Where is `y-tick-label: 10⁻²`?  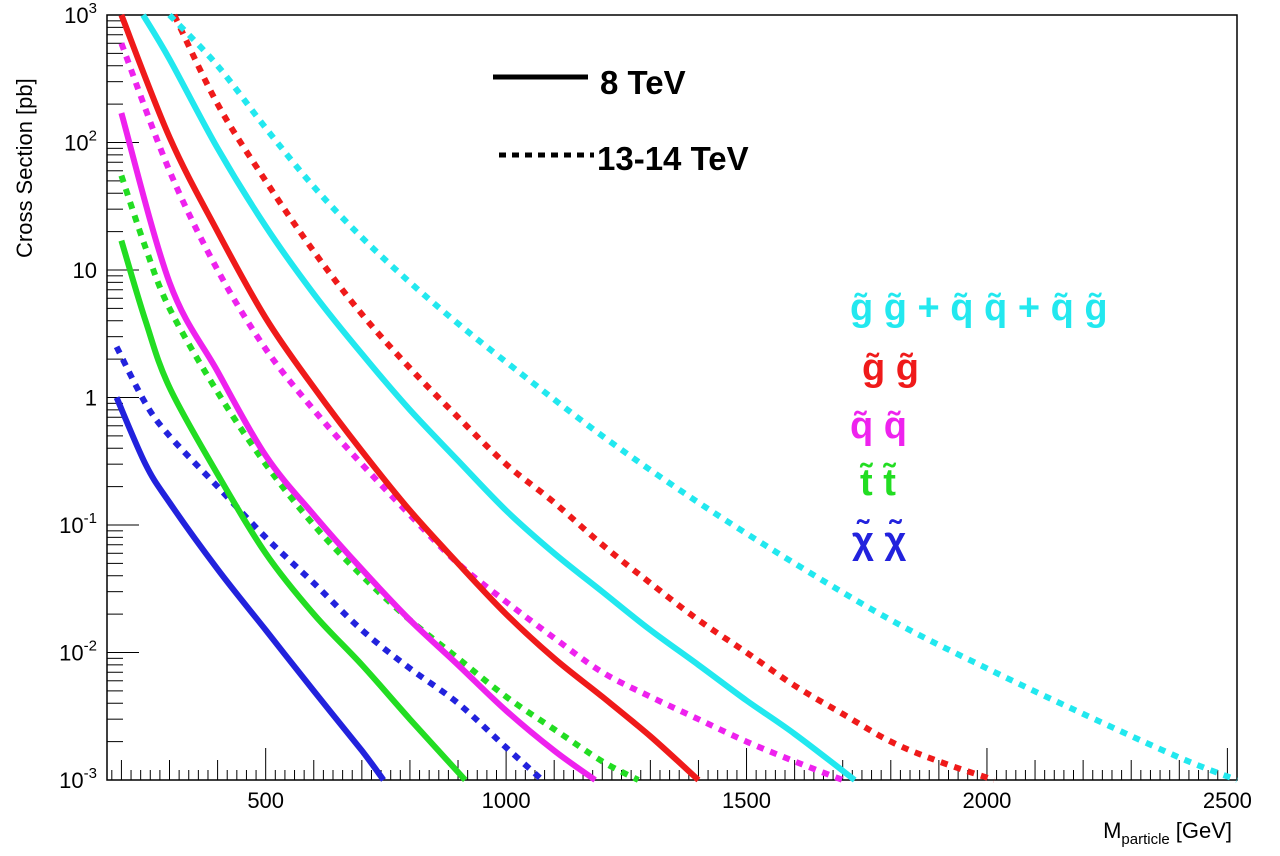 y-tick-label: 10⁻² is located at coordinates (78, 652).